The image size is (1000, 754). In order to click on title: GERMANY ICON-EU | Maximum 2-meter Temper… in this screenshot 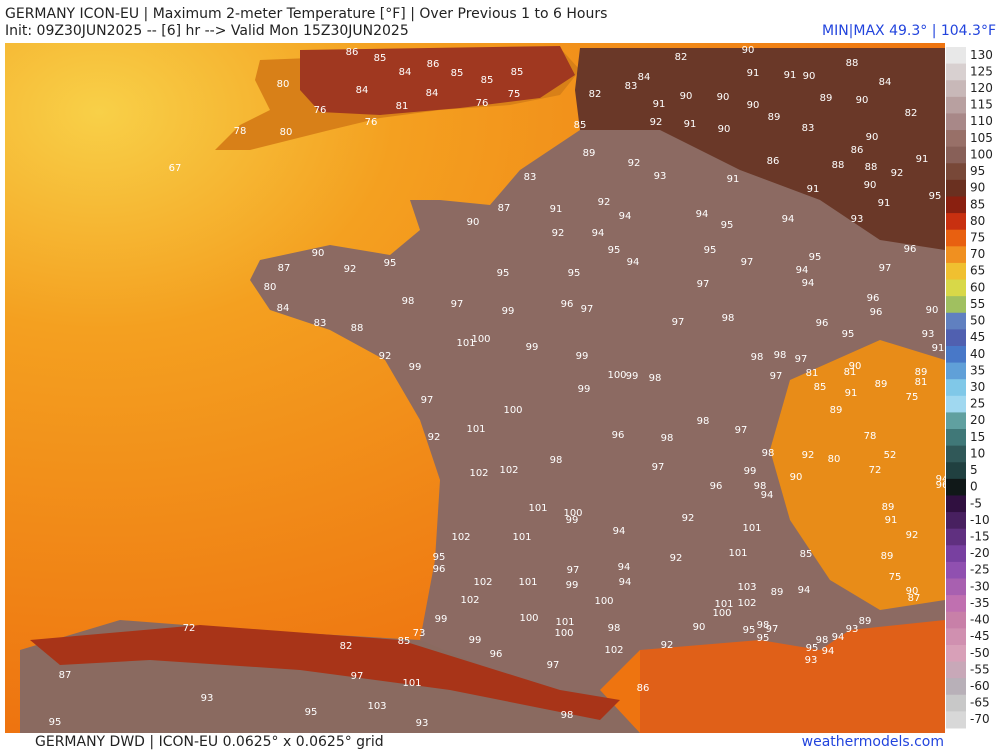, I will do `click(306, 14)`.